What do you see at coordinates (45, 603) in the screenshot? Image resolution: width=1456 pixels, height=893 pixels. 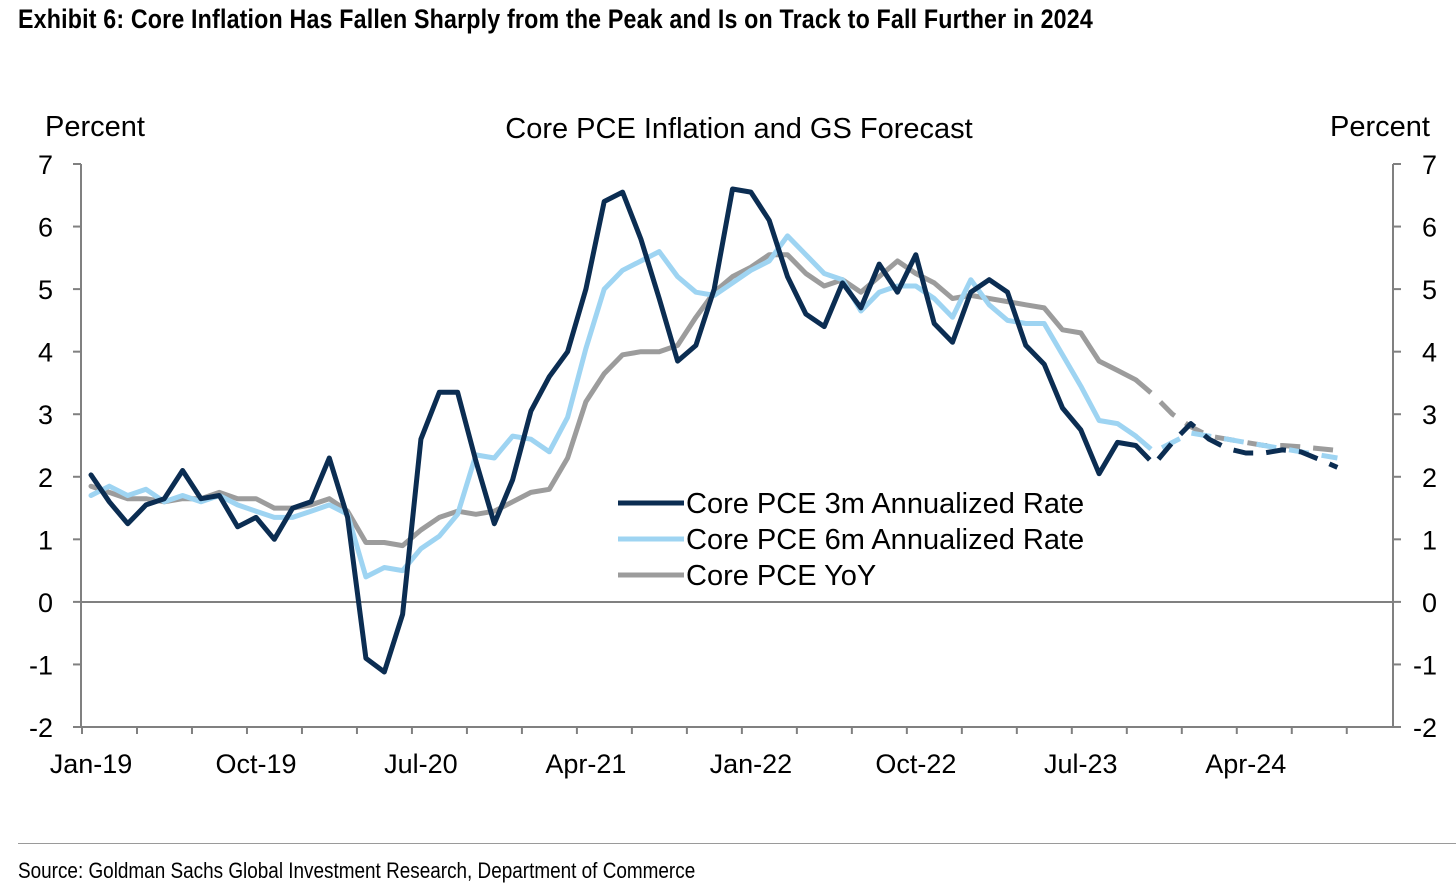 I see `left-y-tick-label: 0` at bounding box center [45, 603].